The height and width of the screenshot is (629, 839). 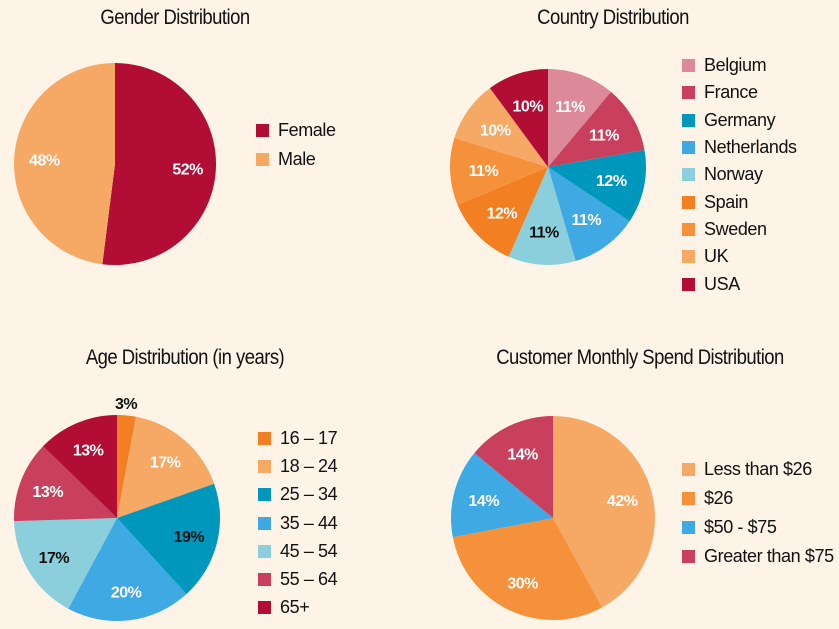 I want to click on legend-item-male: Male, so click(x=296, y=159).